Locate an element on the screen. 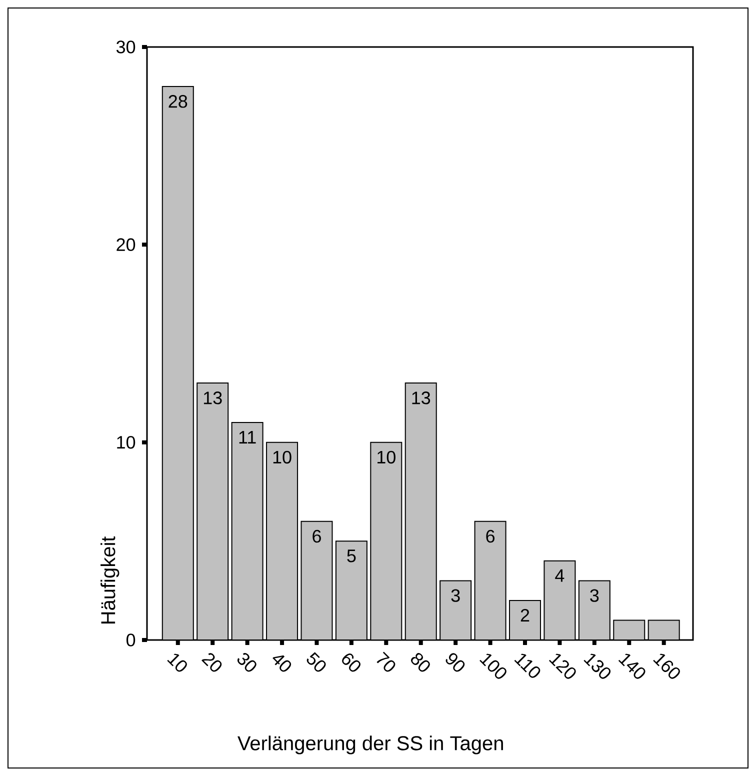 This screenshot has width=754, height=776. x-tick-label: 90 is located at coordinates (455, 662).